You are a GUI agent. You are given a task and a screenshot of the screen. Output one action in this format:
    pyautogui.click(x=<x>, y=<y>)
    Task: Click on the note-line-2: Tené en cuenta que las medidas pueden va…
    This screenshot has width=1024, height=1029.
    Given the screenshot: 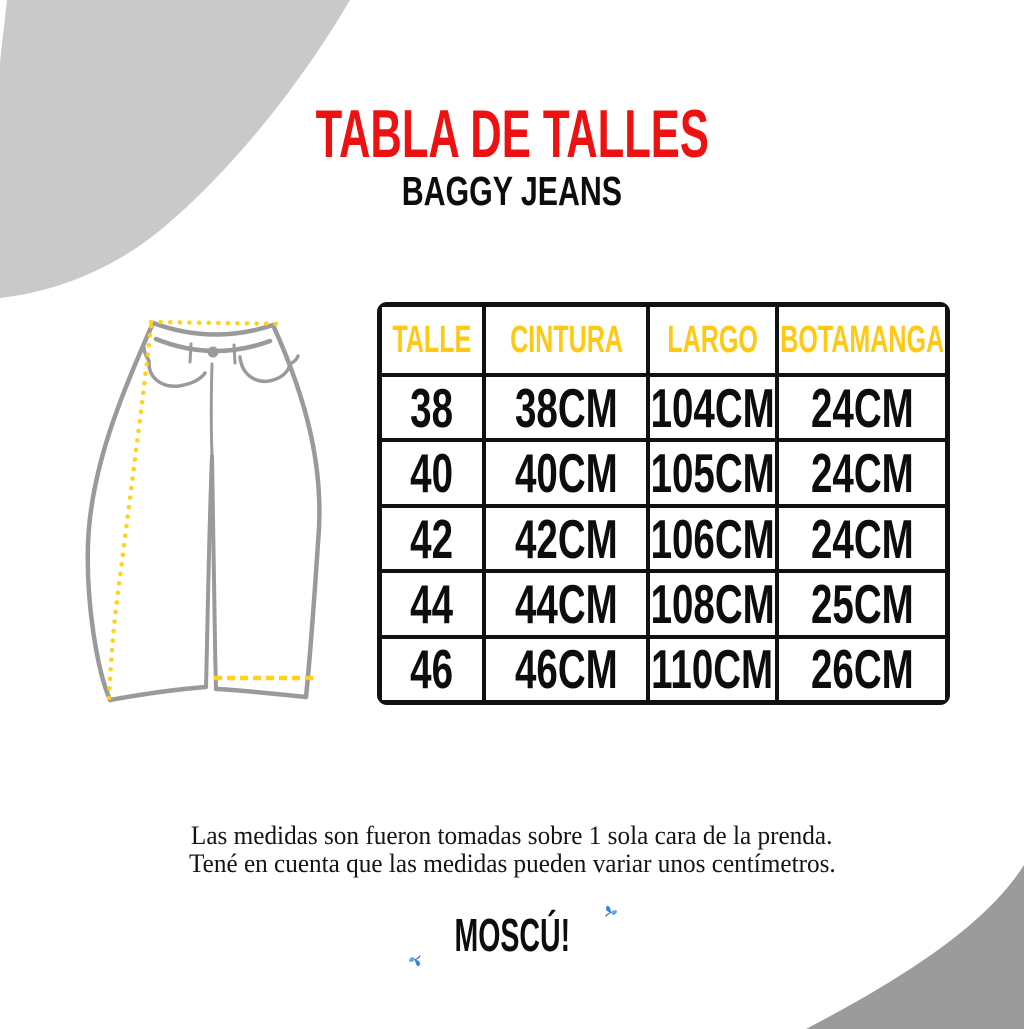 What is the action you would take?
    pyautogui.click(x=512, y=863)
    